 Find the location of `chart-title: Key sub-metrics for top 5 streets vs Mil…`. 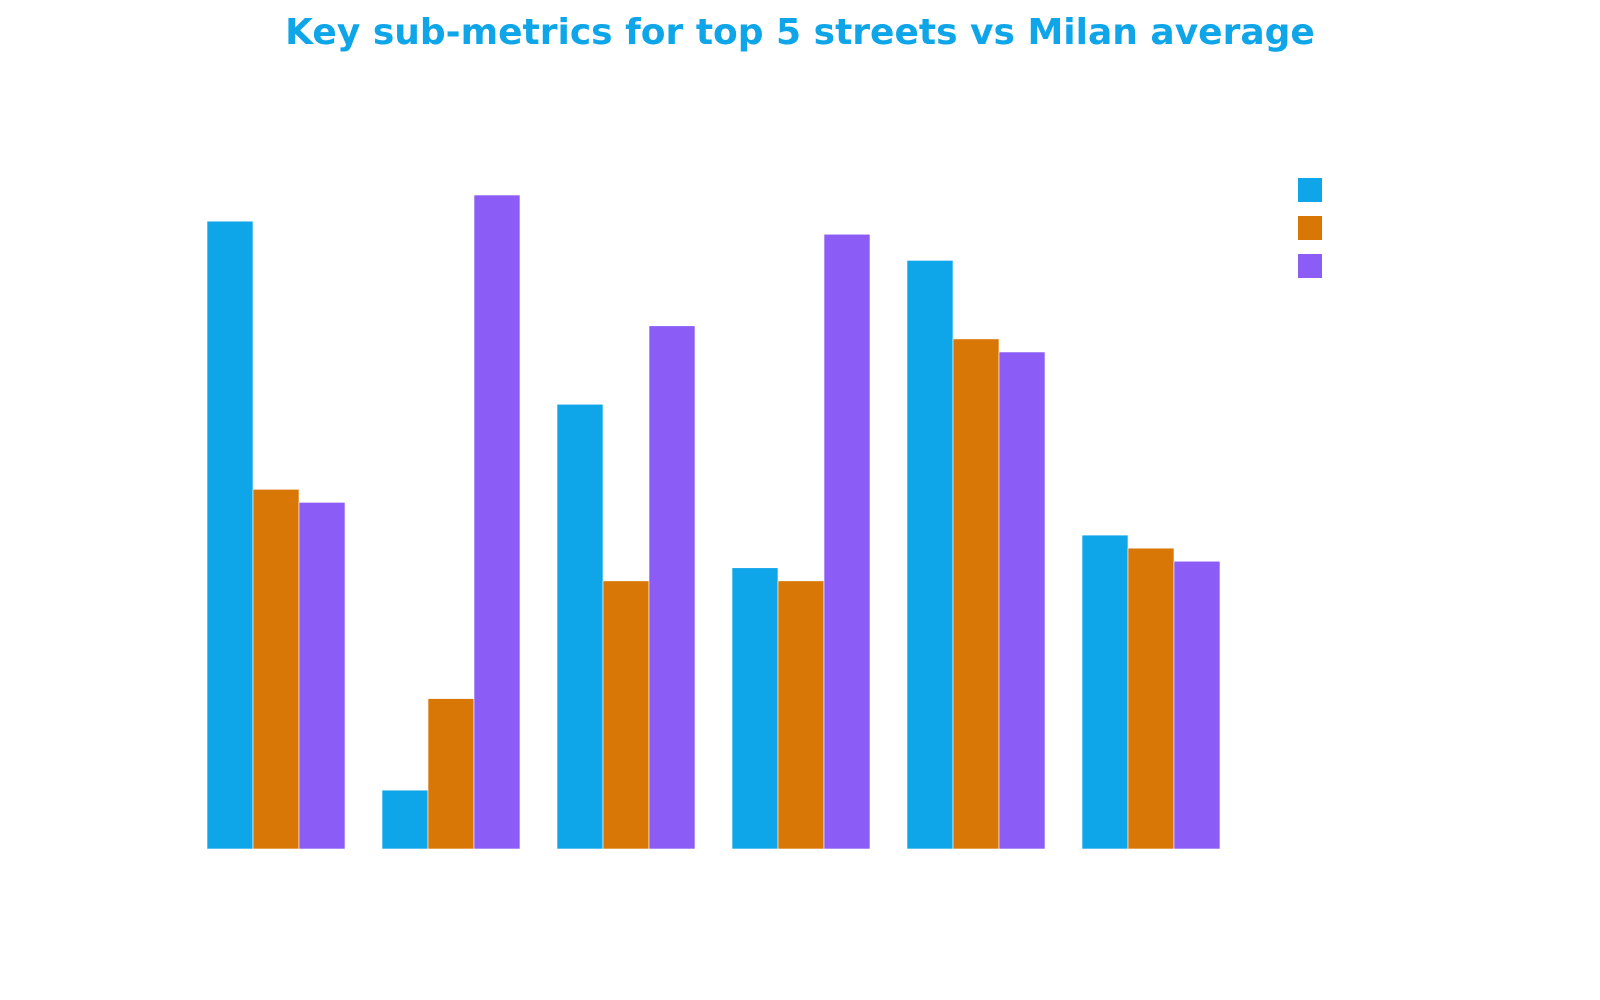

chart-title: Key sub-metrics for top 5 streets vs Mil… is located at coordinates (800, 32).